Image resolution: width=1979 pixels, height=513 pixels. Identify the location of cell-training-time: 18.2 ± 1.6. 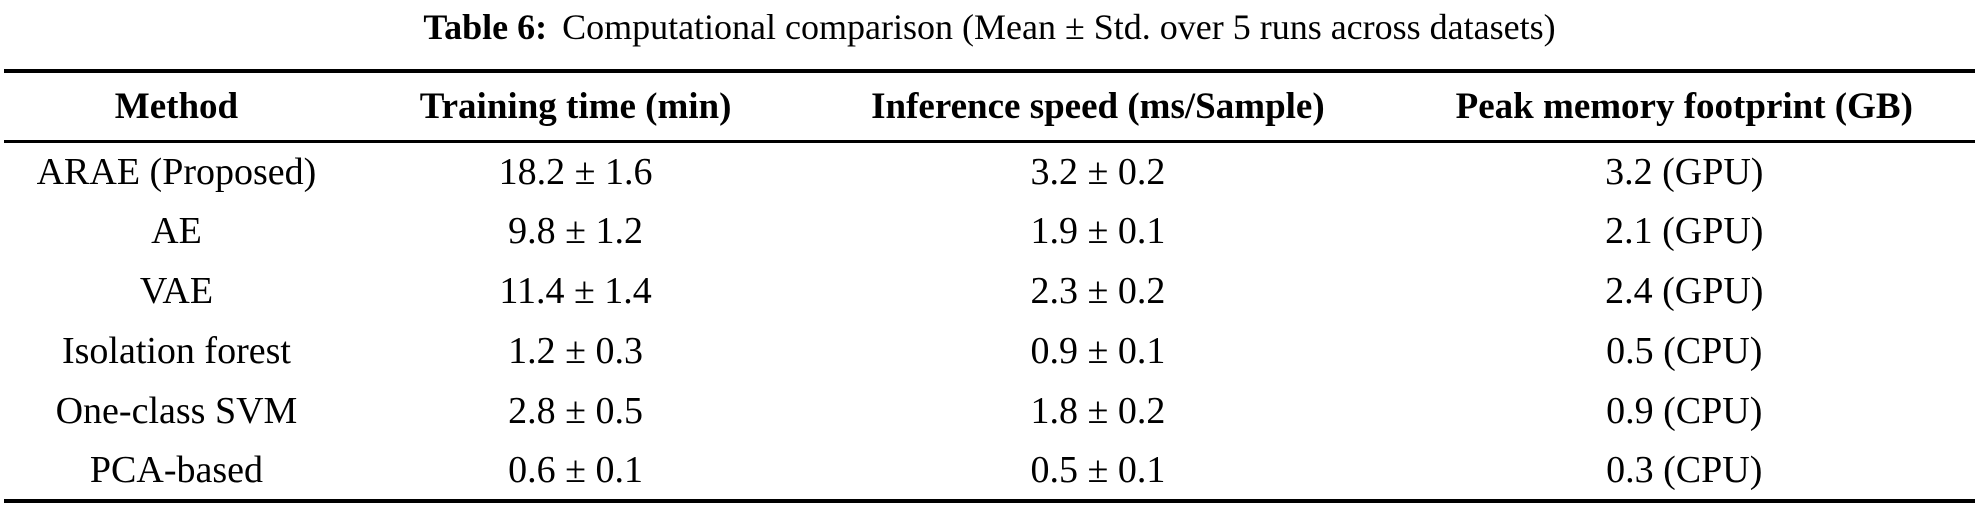
(575, 171).